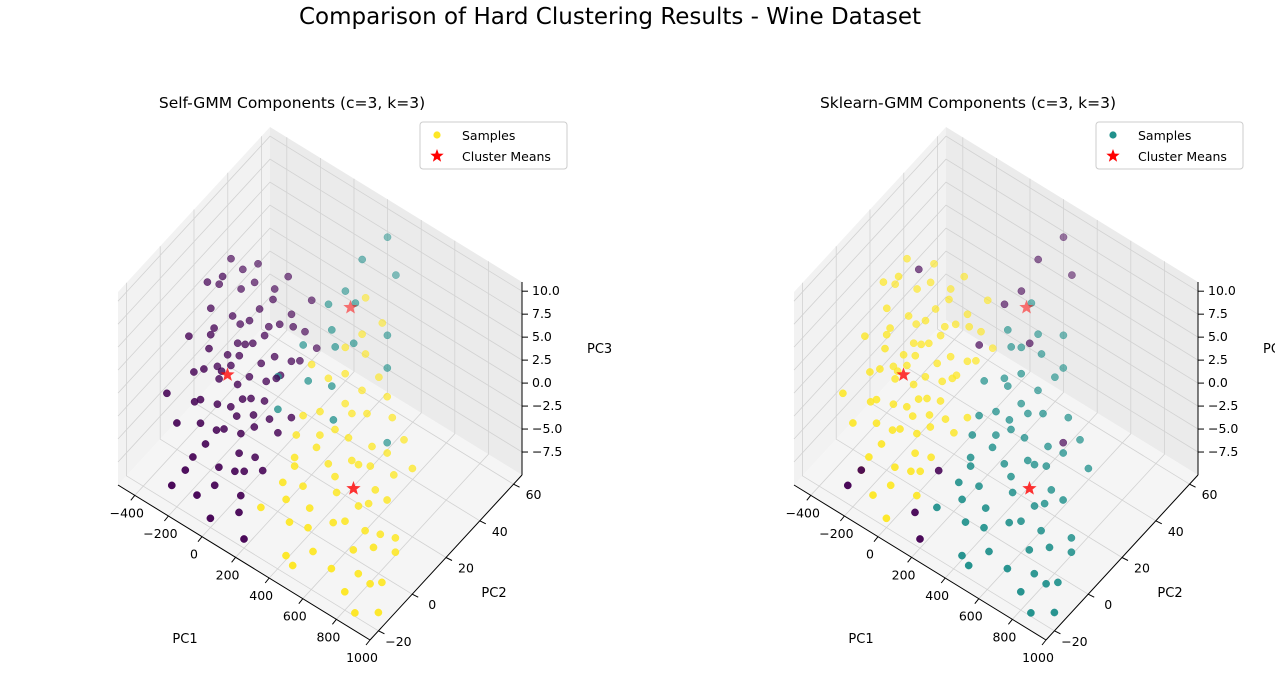  Describe the element at coordinates (542, 313) in the screenshot. I see `z-tick-label: 7.5` at that location.